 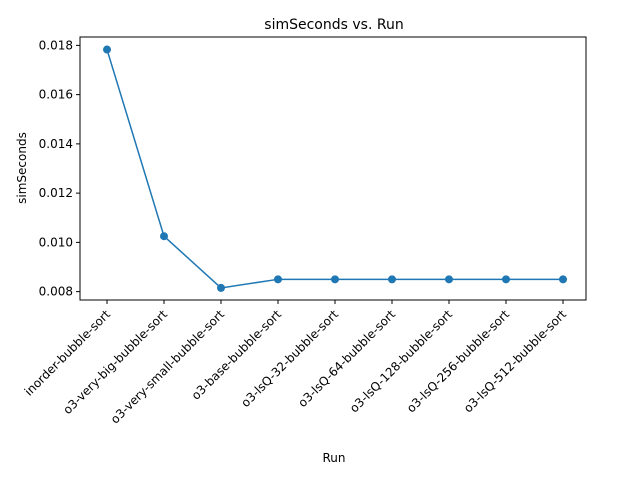 What do you see at coordinates (59, 168) in the screenshot?
I see `y-axis: 0.008 0.010 0.012 0.014 0.016 0.018` at bounding box center [59, 168].